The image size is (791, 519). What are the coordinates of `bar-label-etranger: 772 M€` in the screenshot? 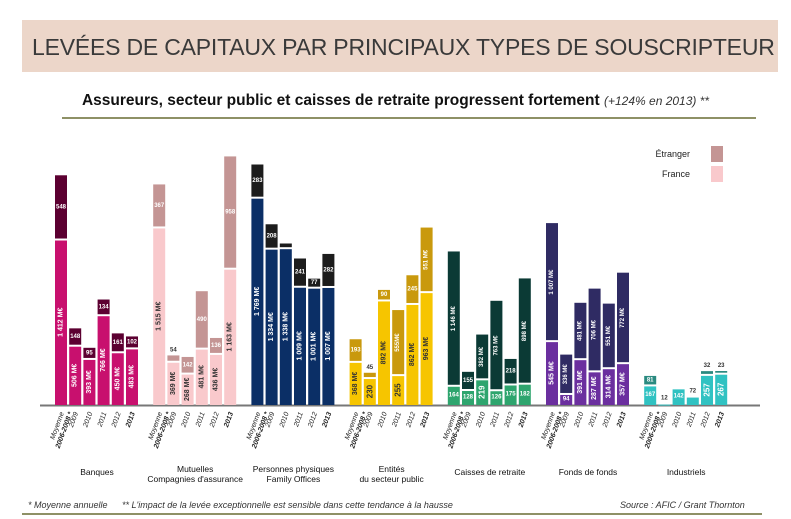 It's located at (623, 317).